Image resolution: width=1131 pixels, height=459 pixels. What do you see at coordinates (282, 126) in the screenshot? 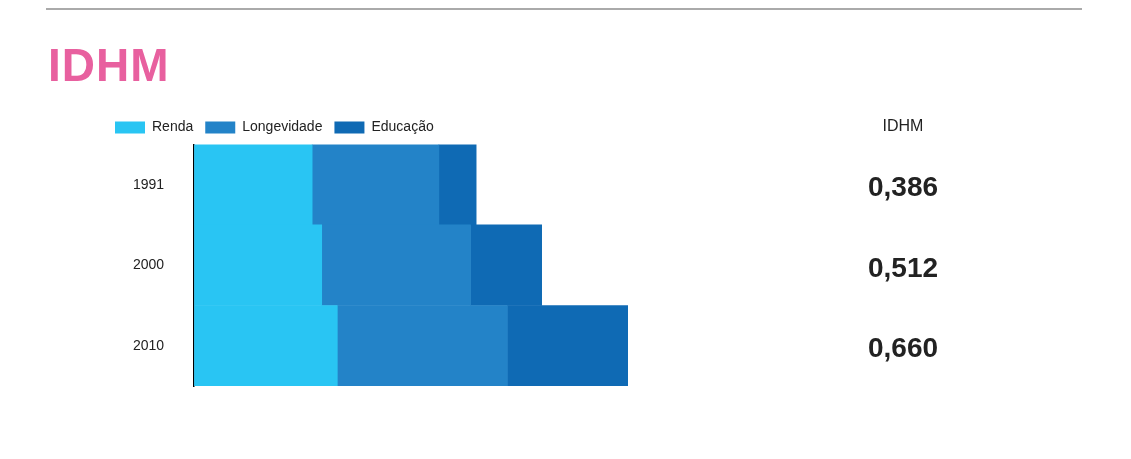
I see `legend-label: Longevidade` at bounding box center [282, 126].